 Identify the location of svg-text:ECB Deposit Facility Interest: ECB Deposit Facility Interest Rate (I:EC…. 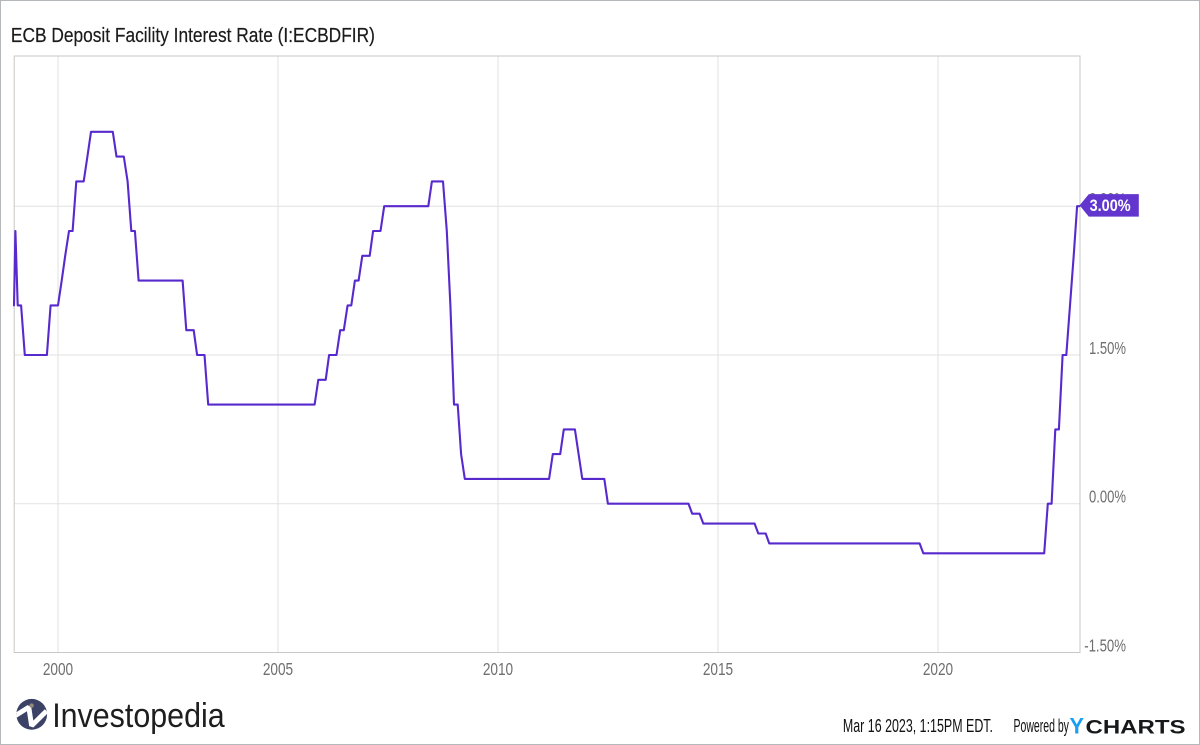
(193, 36).